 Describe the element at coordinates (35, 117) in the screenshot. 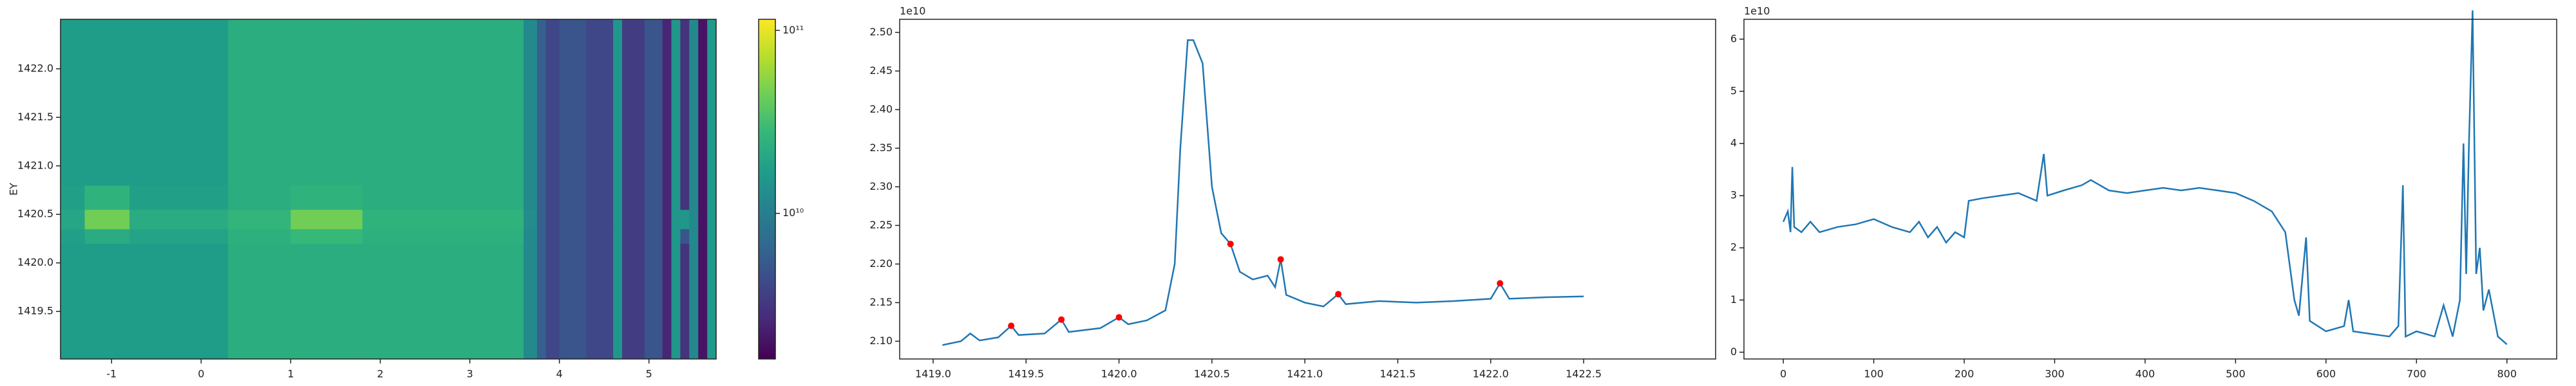

I see `y-tick-label: 1421.5` at that location.